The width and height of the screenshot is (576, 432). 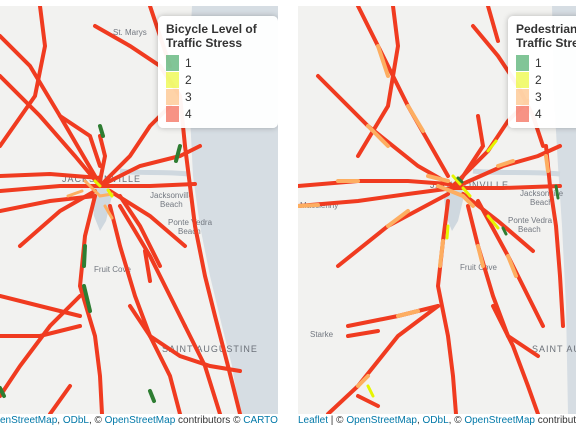 What do you see at coordinates (211, 29) in the screenshot?
I see `bicycle-legend-title-1: Bicycle Level of` at bounding box center [211, 29].